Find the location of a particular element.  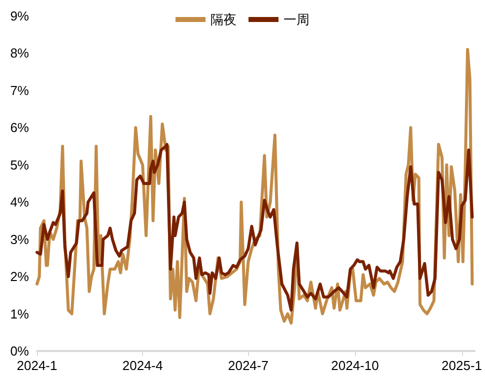

y-tick-label: 4% is located at coordinates (20, 202).